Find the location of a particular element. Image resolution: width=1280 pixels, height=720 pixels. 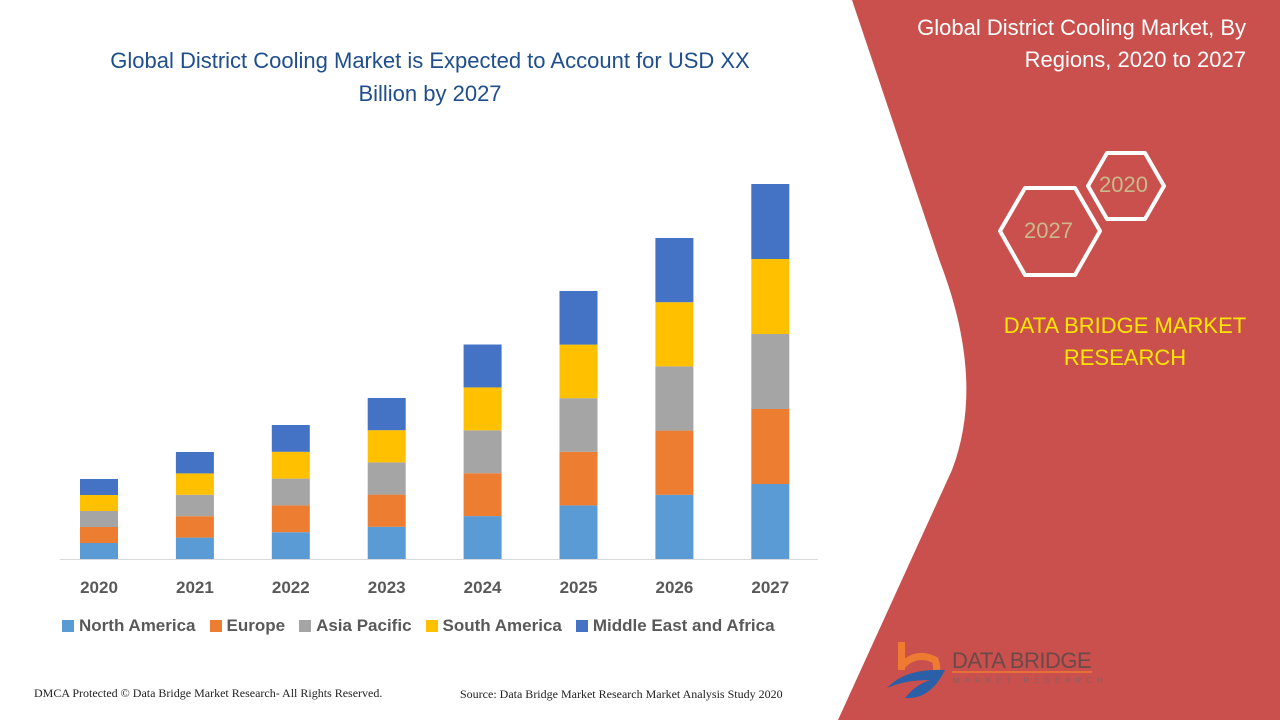

bar-segment-2023-middle-east-and-africa is located at coordinates (386, 414).